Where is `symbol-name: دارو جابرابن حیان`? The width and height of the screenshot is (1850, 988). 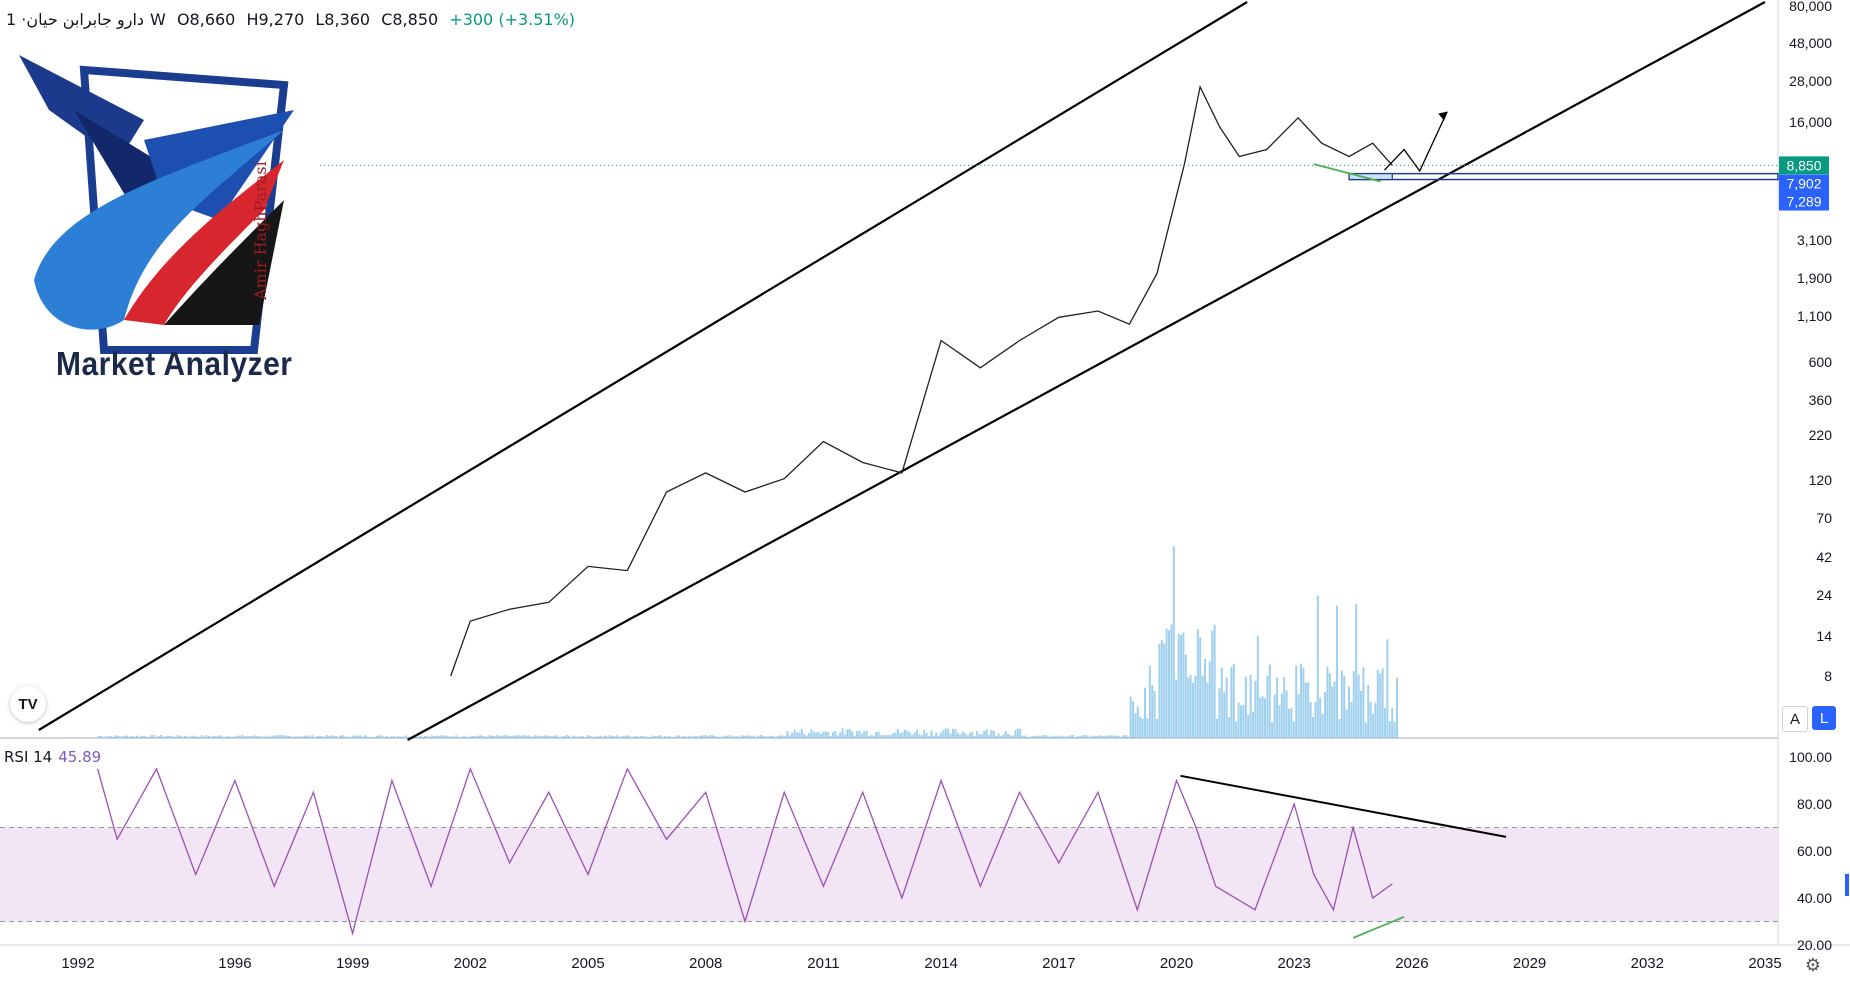
symbol-name: دارو جابرابن حیان is located at coordinates (85, 19).